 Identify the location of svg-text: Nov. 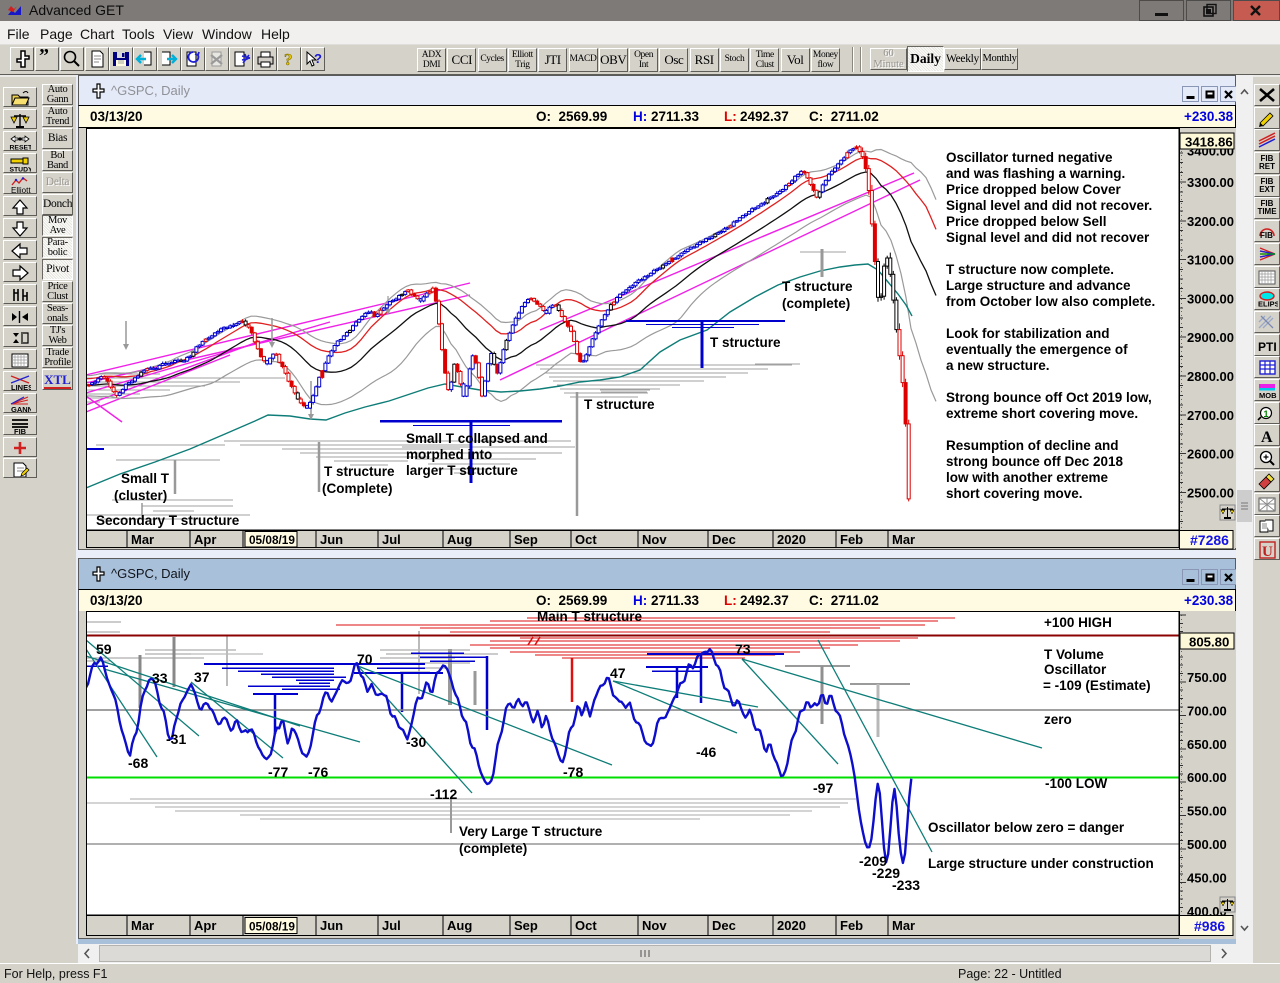
(654, 925).